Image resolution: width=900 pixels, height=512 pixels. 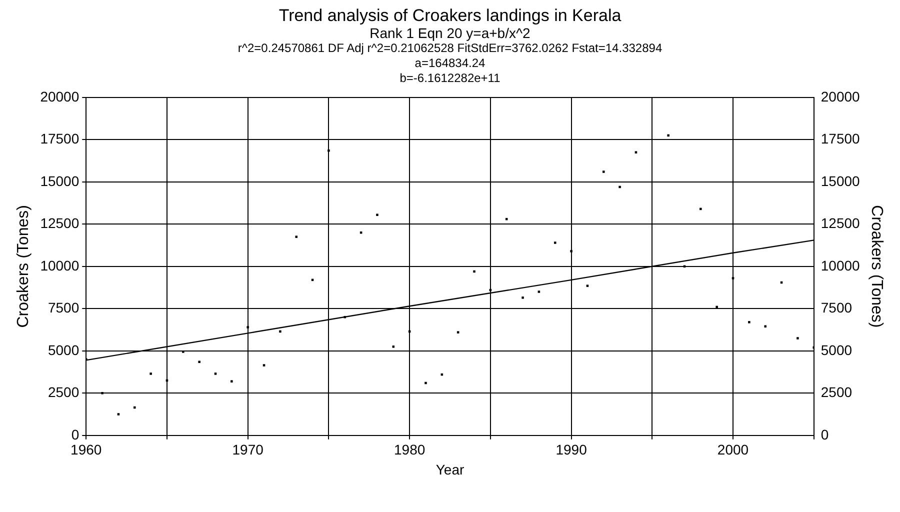 I want to click on y2-tick-label: 2500, so click(x=836, y=392).